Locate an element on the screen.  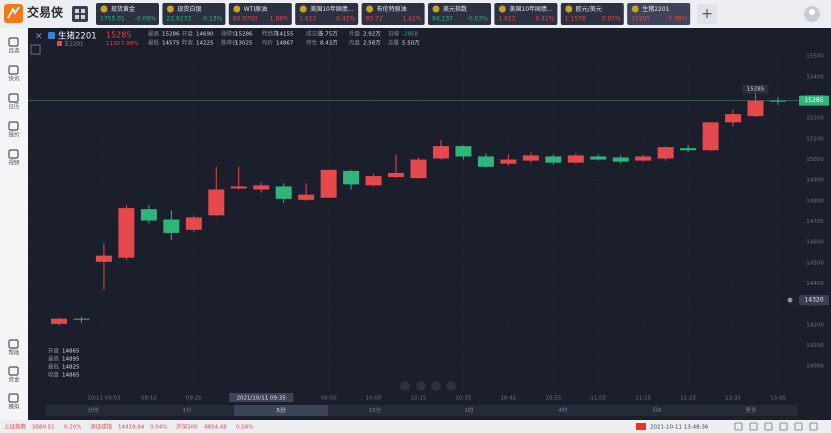
stat-value: 2.92万 is located at coordinates (372, 34).